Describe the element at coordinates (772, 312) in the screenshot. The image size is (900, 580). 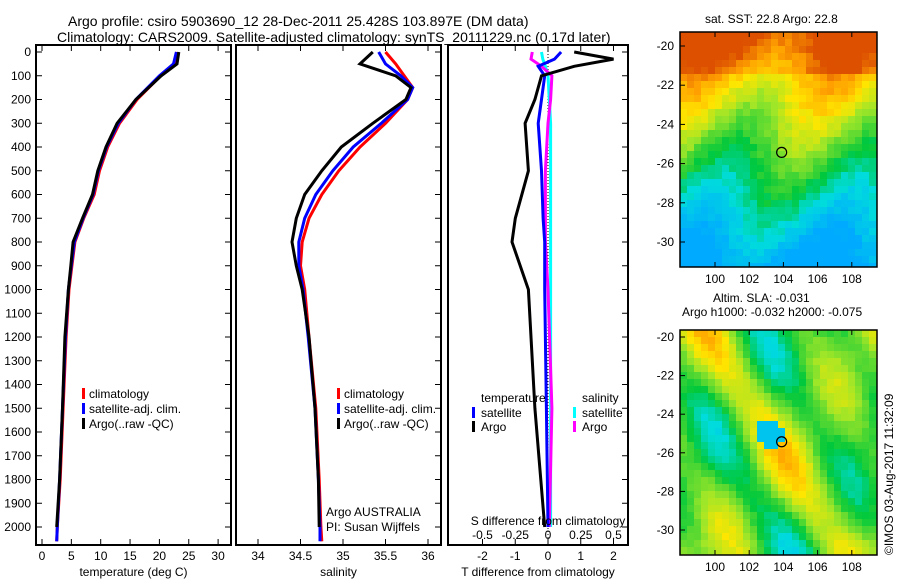
I see `map-bottom-title-2: Argo h1000: -0.032 h2000: -0.075` at that location.